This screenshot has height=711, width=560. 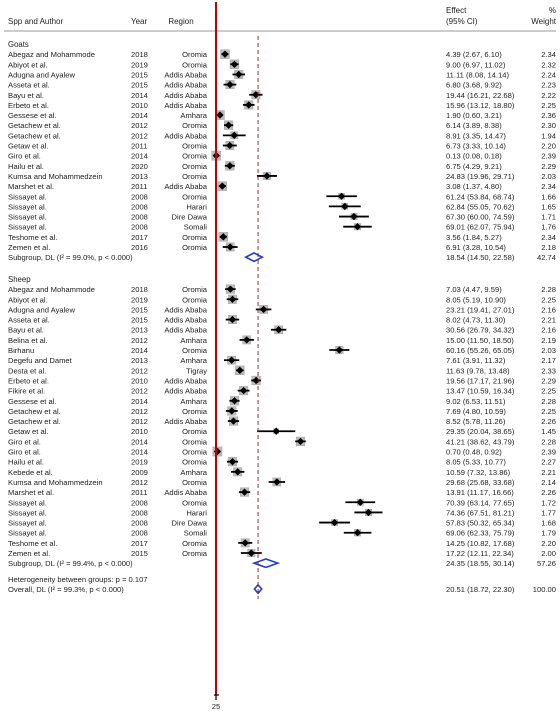 I want to click on study-author: Fikire et al., so click(x=26, y=391).